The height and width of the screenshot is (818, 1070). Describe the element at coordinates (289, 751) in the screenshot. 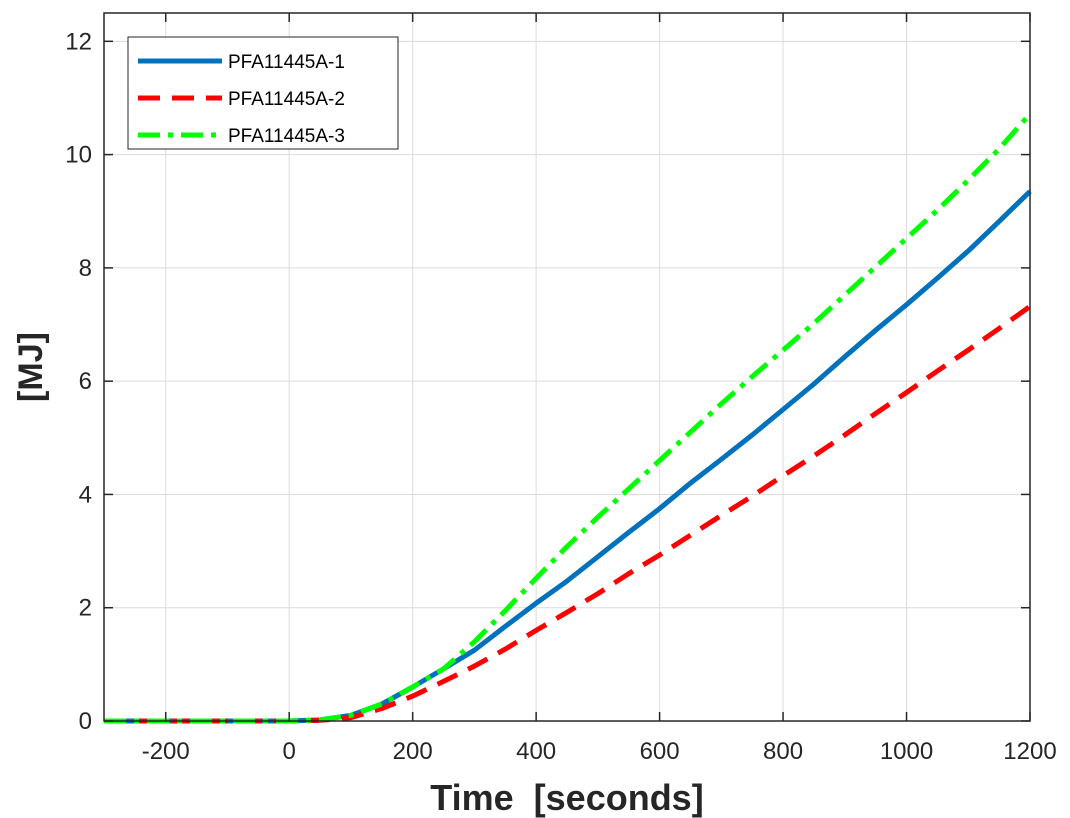

I see `x-tick-label: 0` at that location.